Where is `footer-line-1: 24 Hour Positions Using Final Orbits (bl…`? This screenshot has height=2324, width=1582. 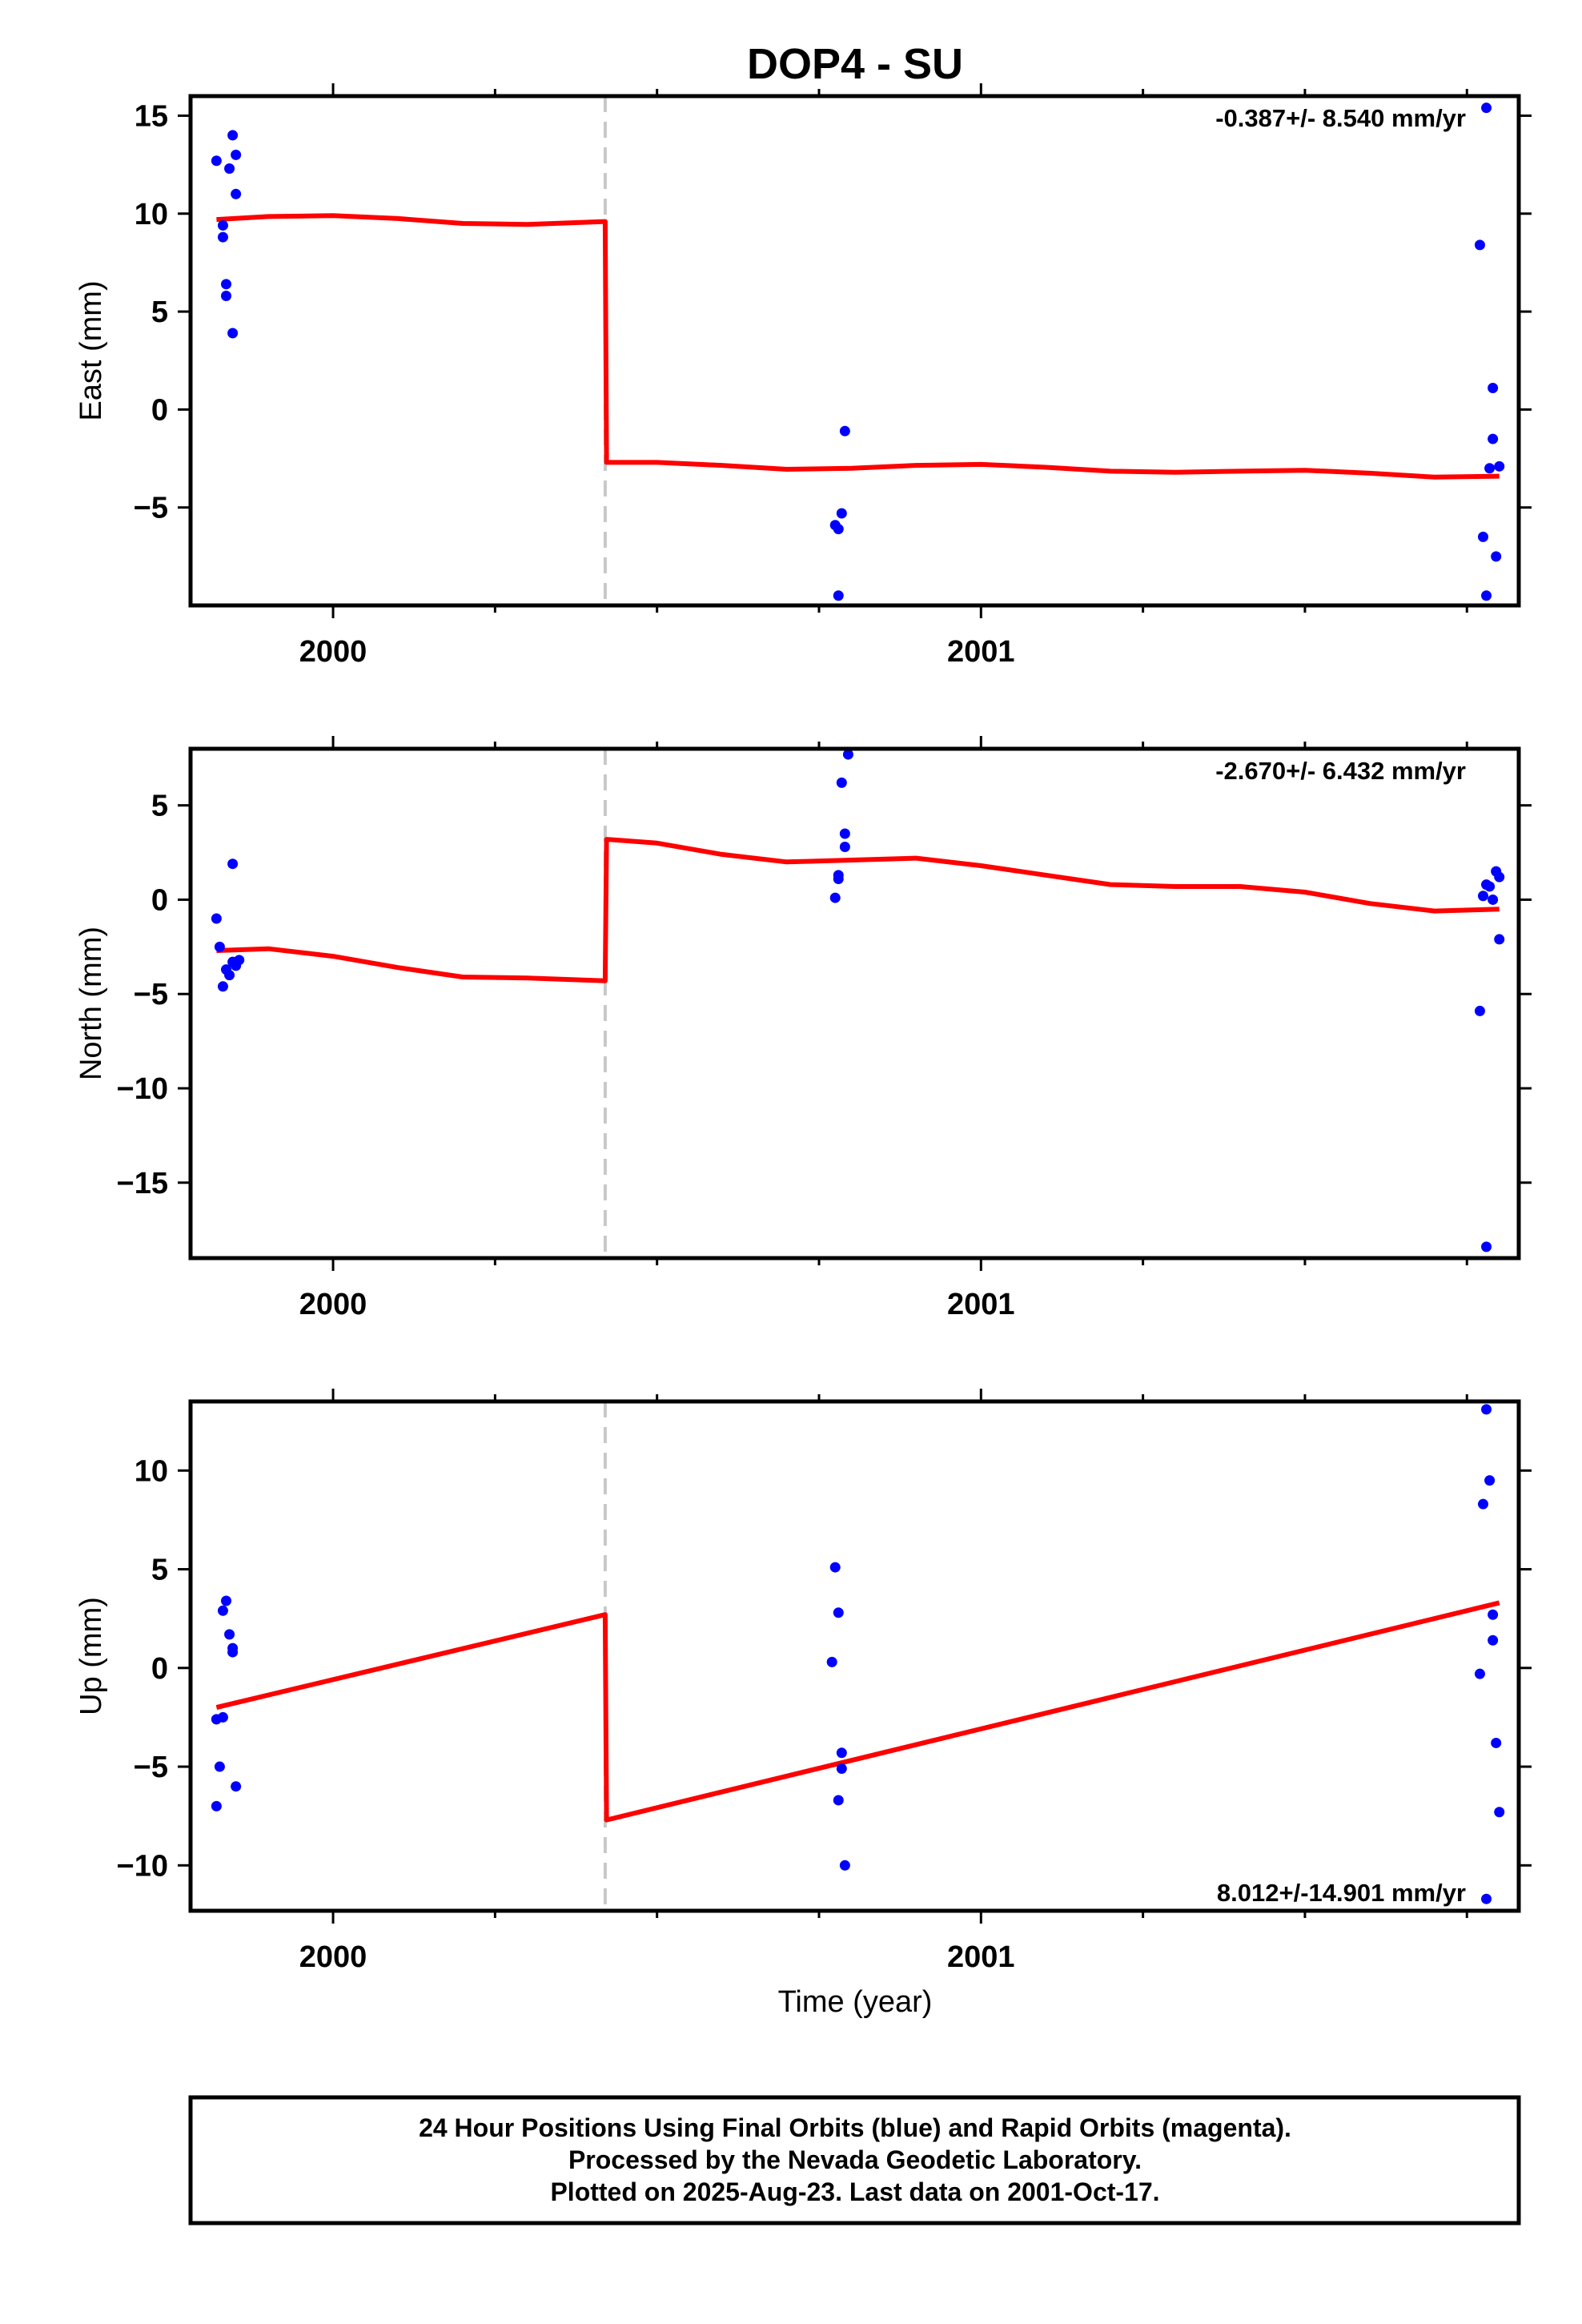
footer-line-1: 24 Hour Positions Using Final Orbits (bl… is located at coordinates (855, 2127).